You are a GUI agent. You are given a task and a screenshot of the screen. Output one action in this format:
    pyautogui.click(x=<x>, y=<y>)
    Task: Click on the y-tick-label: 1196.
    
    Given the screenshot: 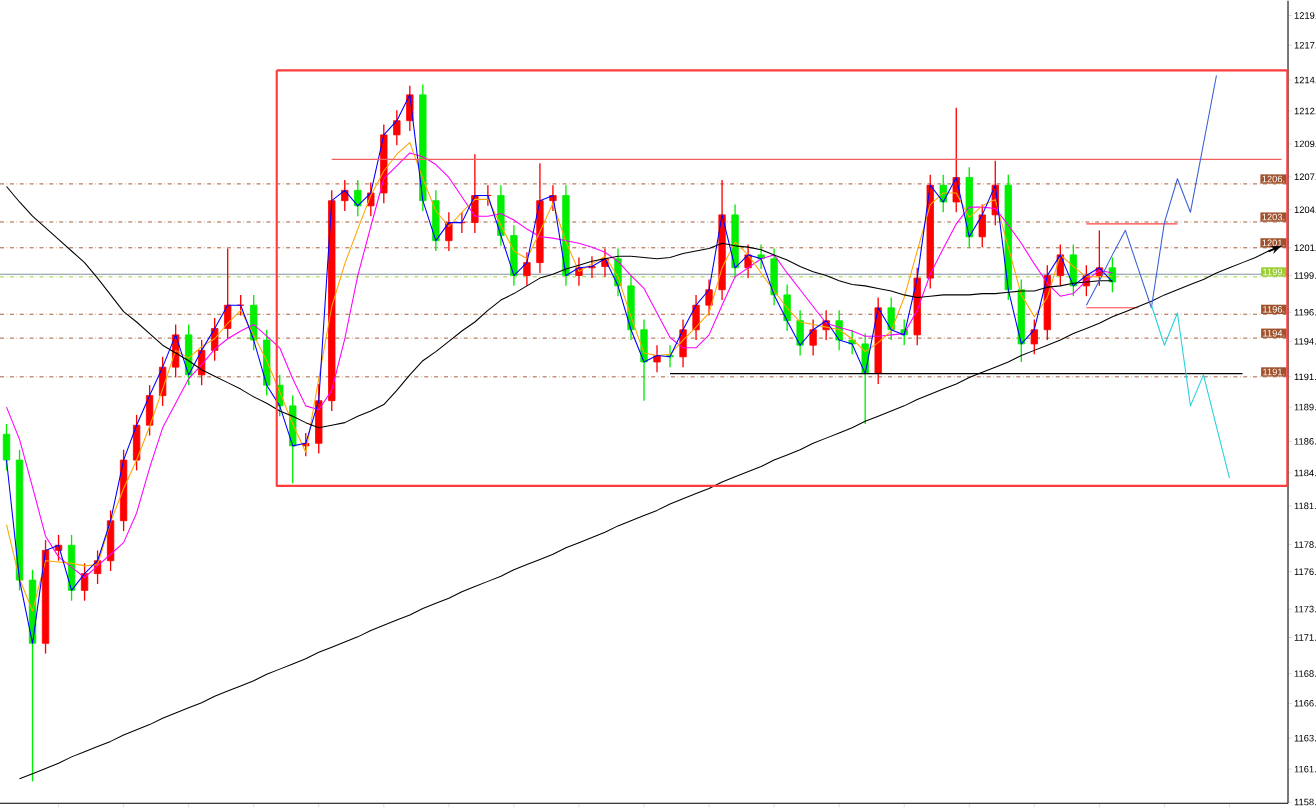 What is the action you would take?
    pyautogui.click(x=1305, y=312)
    